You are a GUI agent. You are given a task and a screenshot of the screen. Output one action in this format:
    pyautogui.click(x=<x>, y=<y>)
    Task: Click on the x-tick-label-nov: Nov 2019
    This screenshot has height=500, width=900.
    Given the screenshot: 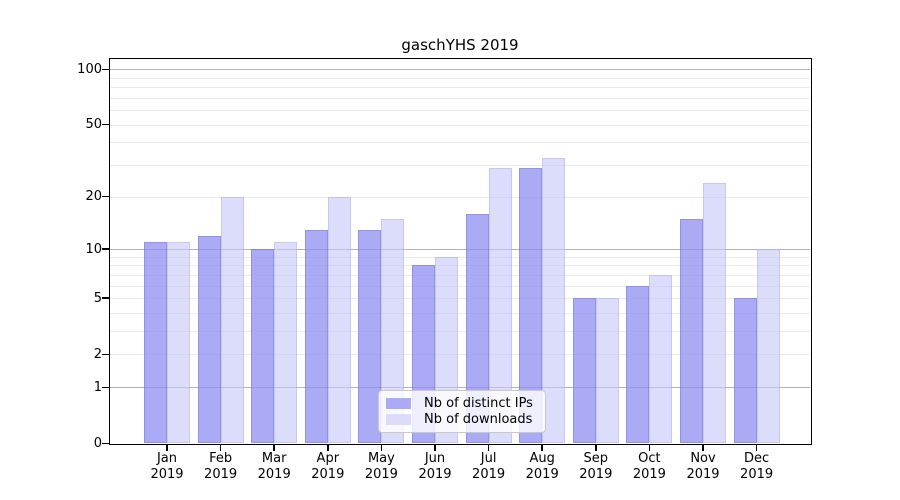 What is the action you would take?
    pyautogui.click(x=703, y=466)
    